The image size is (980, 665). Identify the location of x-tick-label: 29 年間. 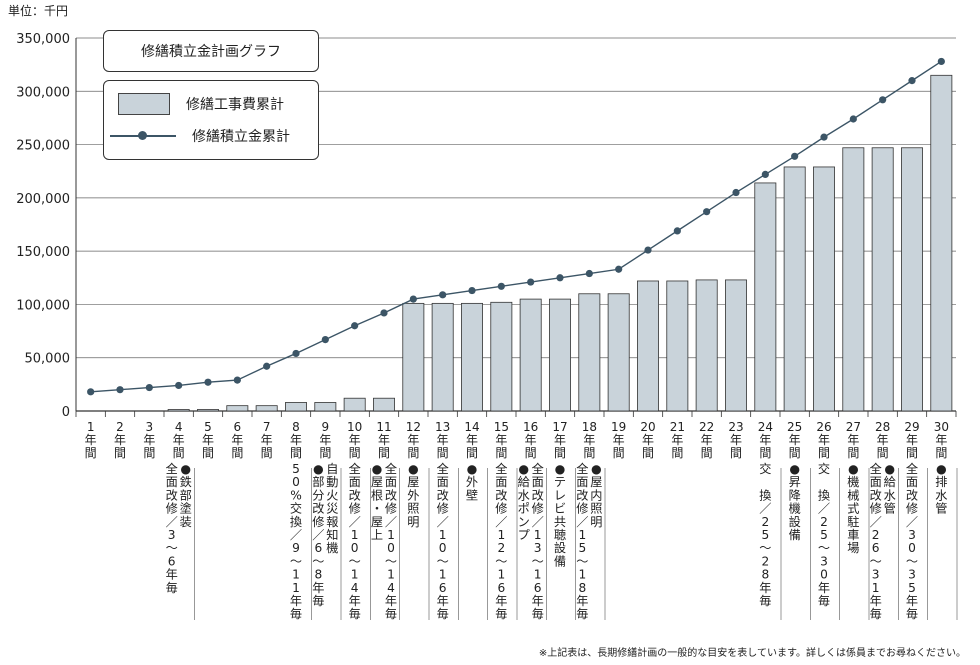
(911, 440).